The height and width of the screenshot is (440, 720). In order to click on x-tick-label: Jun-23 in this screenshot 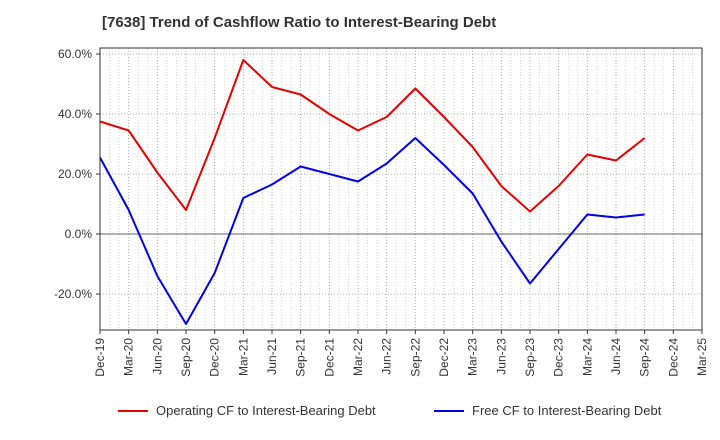, I will do `click(501, 356)`.